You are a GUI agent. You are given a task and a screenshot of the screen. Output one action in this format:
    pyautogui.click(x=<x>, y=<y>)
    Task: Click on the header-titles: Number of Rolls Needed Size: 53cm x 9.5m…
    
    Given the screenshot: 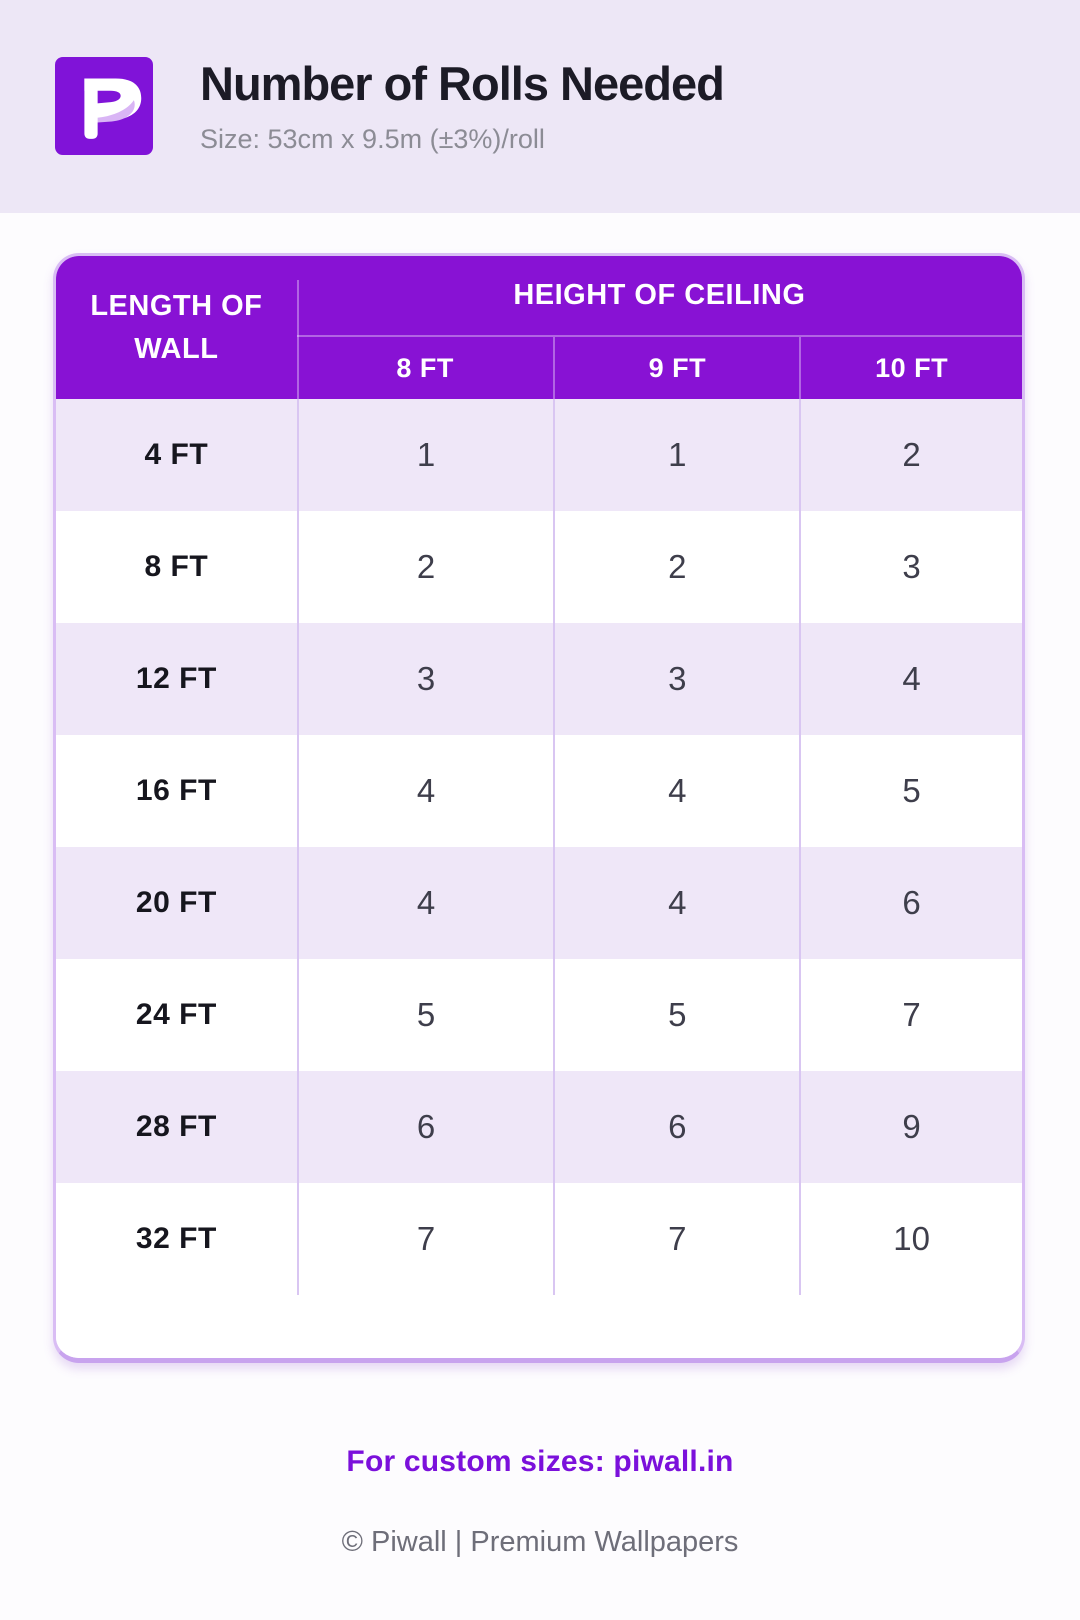 What is the action you would take?
    pyautogui.click(x=462, y=106)
    